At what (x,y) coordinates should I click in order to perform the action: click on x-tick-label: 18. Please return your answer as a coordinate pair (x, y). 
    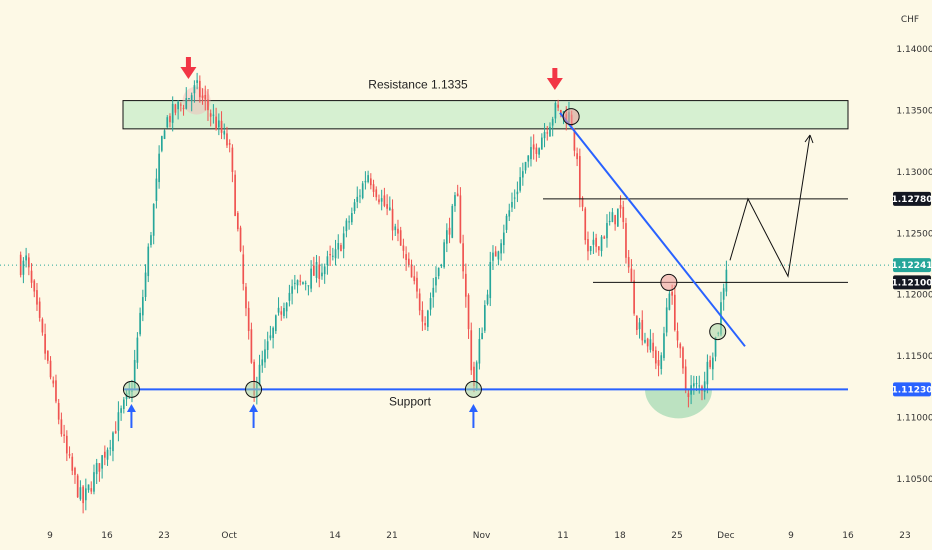
    Looking at the image, I should click on (620, 536).